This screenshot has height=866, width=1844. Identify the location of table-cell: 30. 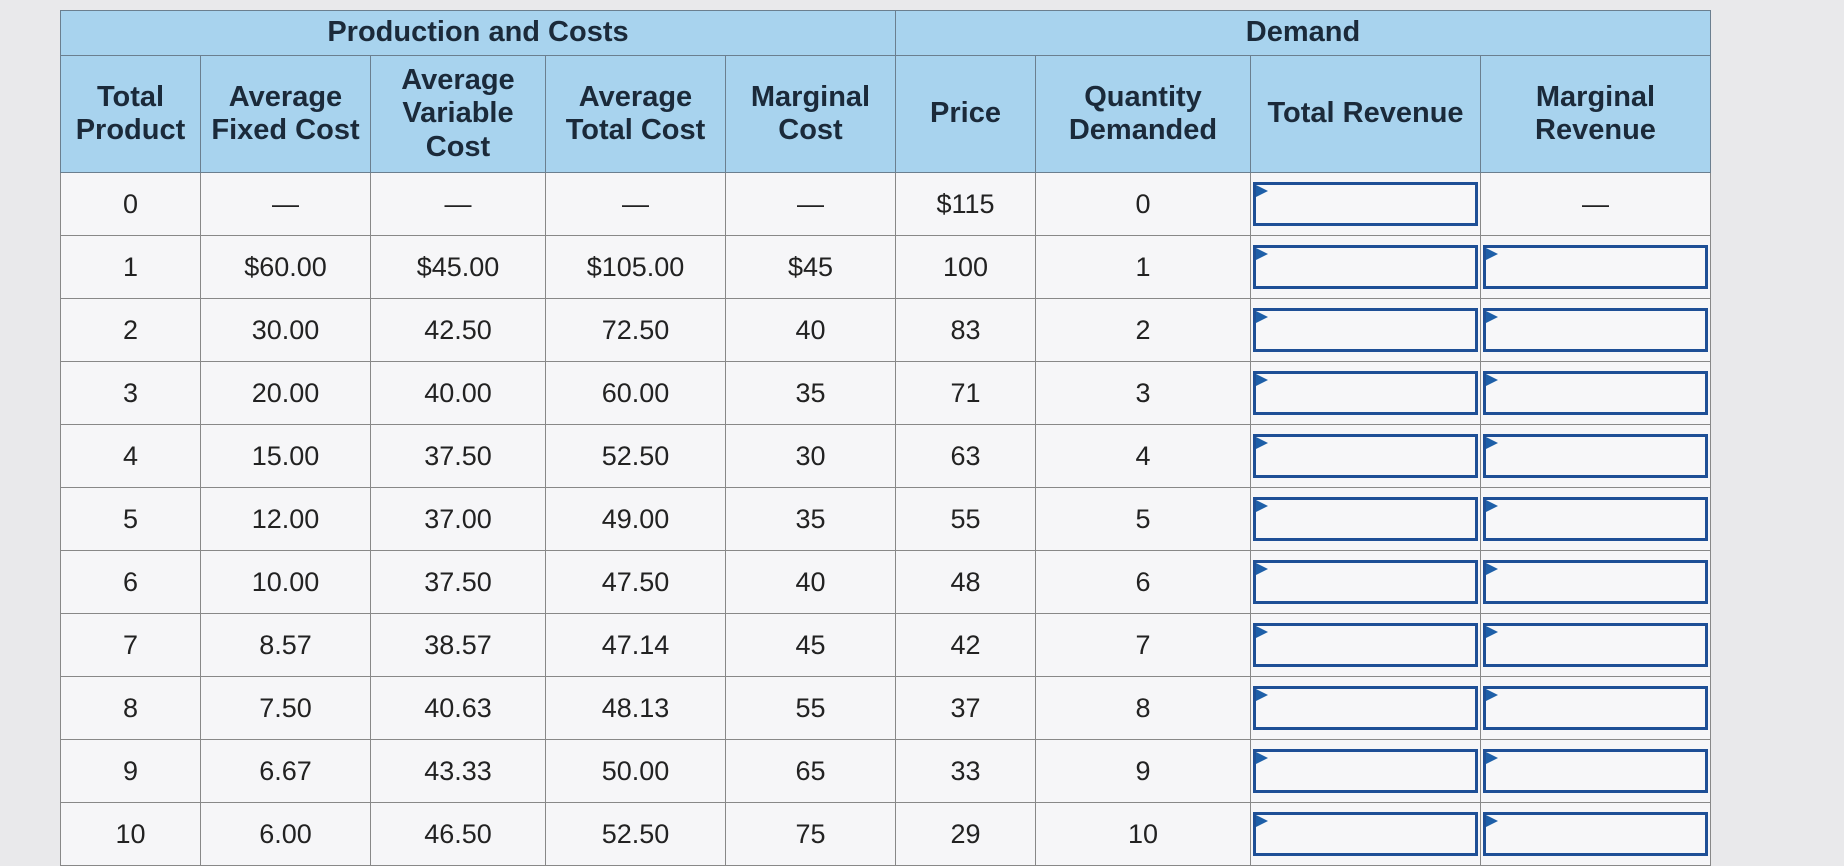
(810, 456).